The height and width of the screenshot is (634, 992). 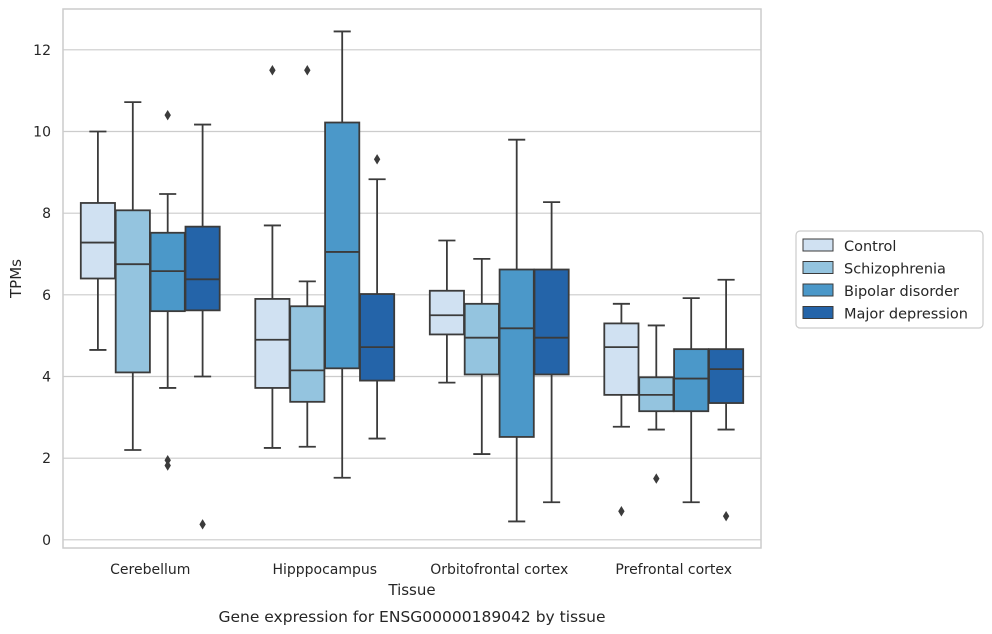 I want to click on y-tick-label: 12, so click(x=42, y=51).